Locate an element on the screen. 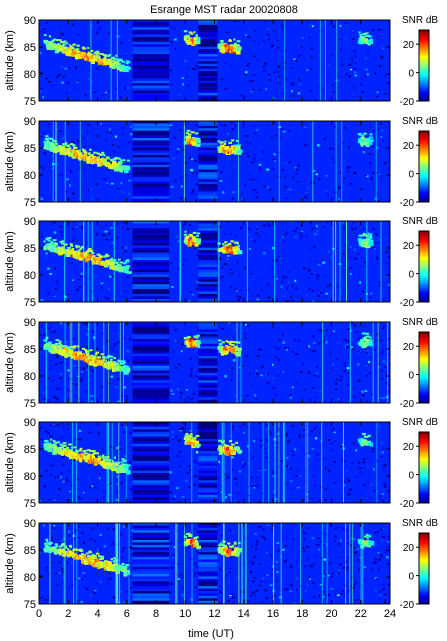 This screenshot has width=447, height=641. x-tick-label: 16 is located at coordinates (273, 614).